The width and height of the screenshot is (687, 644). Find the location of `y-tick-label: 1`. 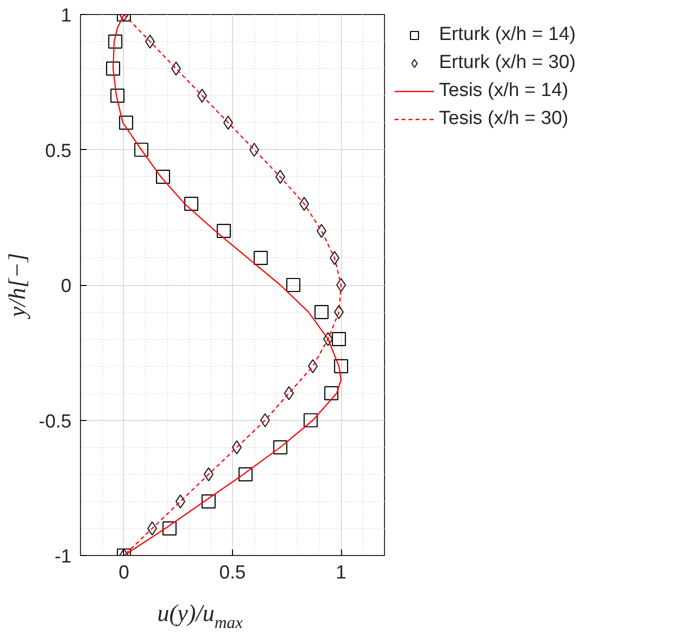

y-tick-label: 1 is located at coordinates (66, 16).